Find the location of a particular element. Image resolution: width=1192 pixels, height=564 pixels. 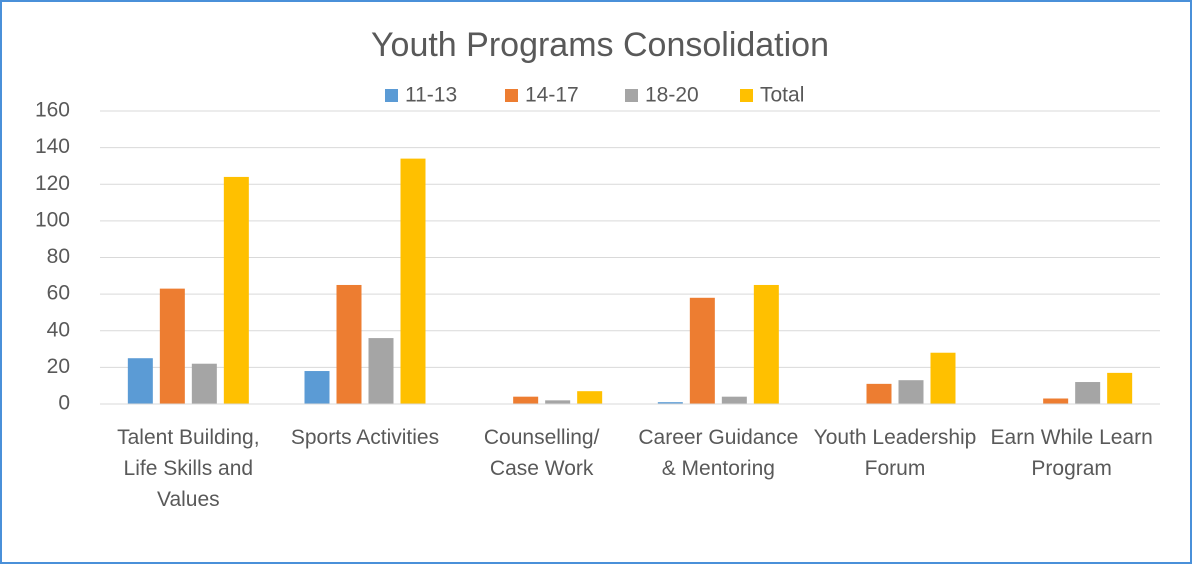

x-tick-label: Earn While Learn Program is located at coordinates (1071, 453).